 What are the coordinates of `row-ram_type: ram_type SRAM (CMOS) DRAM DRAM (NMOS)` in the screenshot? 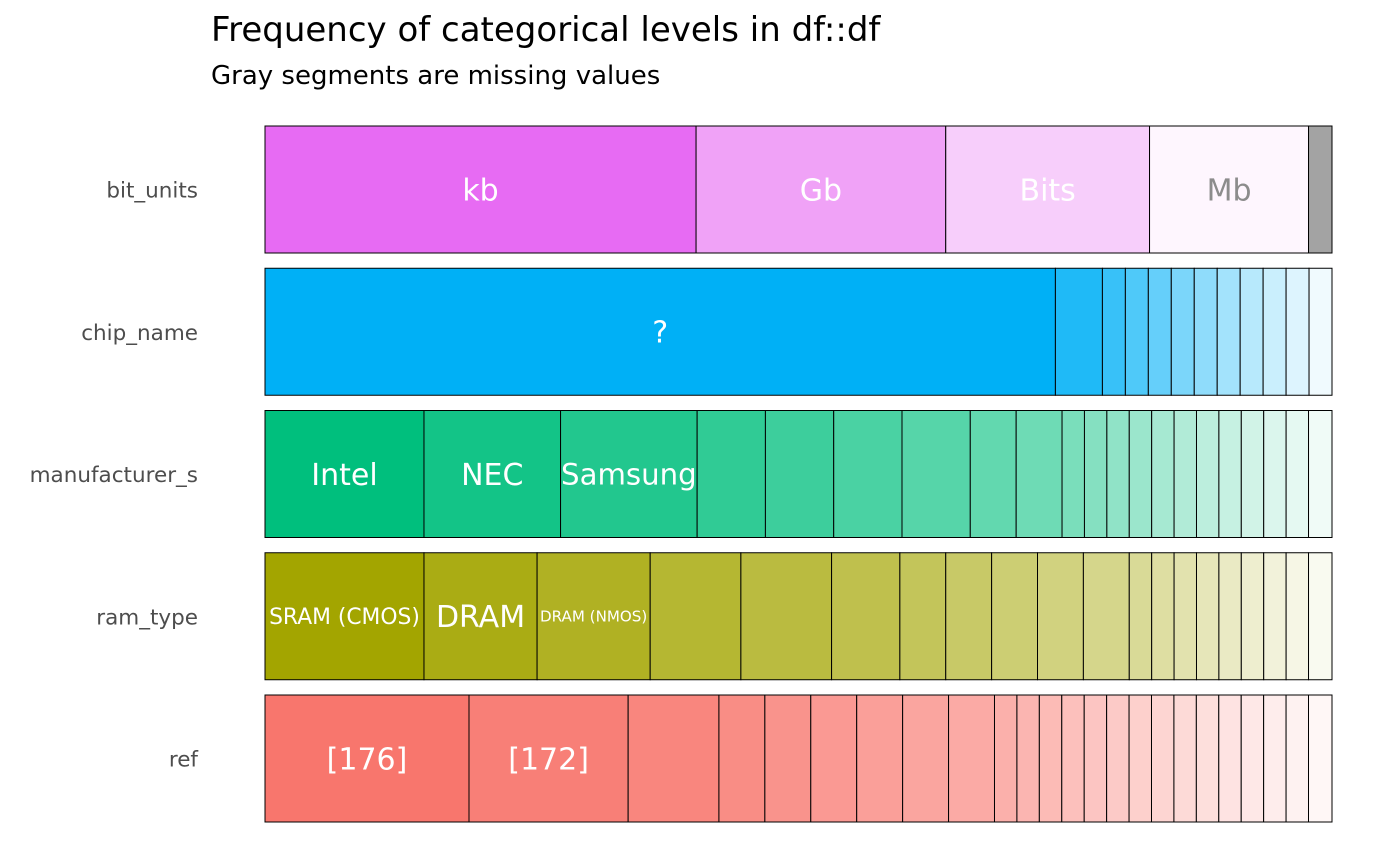 It's located at (714, 616).